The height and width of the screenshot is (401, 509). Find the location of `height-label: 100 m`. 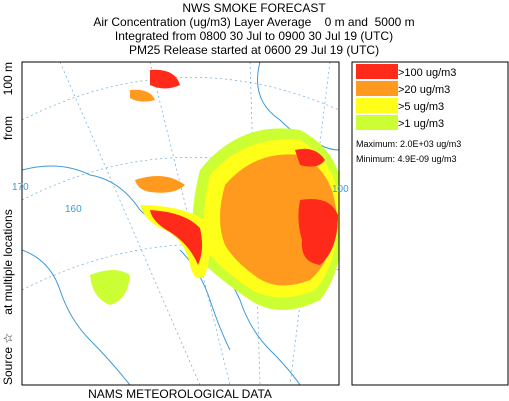

height-label: 100 m is located at coordinates (8, 78).